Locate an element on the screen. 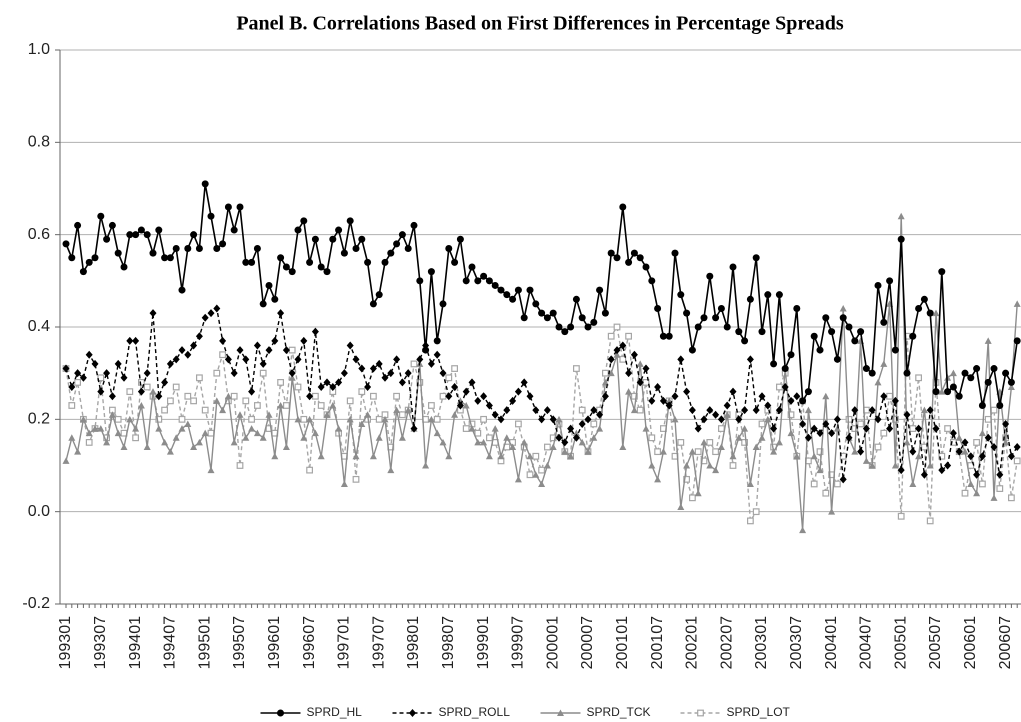 This screenshot has height=722, width=1021. x-tick-label: 200001 is located at coordinates (552, 642).